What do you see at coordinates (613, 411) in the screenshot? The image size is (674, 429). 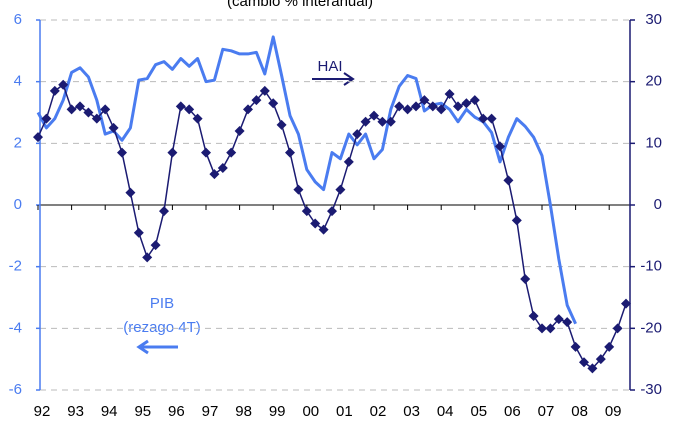 I see `x-tick-label: 09` at bounding box center [613, 411].